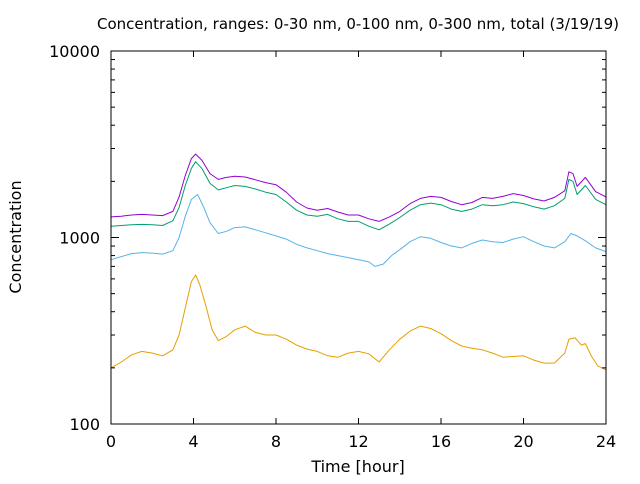  Describe the element at coordinates (276, 441) in the screenshot. I see `x-tick-label: 8` at that location.